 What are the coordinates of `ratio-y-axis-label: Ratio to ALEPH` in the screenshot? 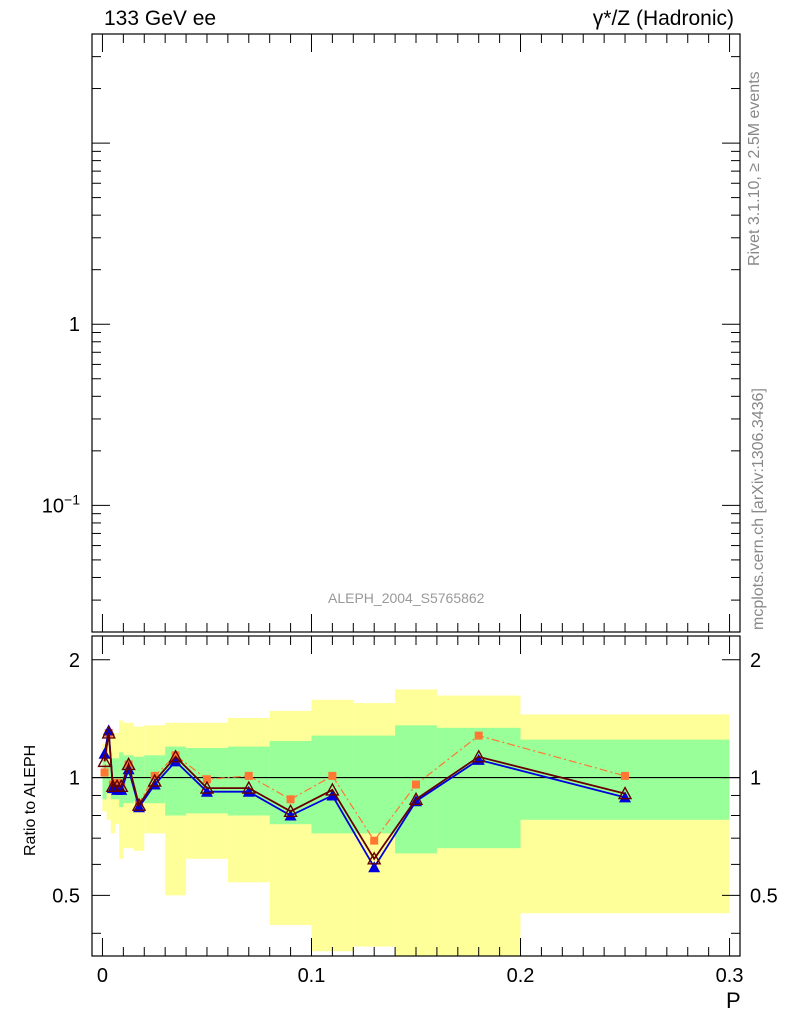 It's located at (30, 800).